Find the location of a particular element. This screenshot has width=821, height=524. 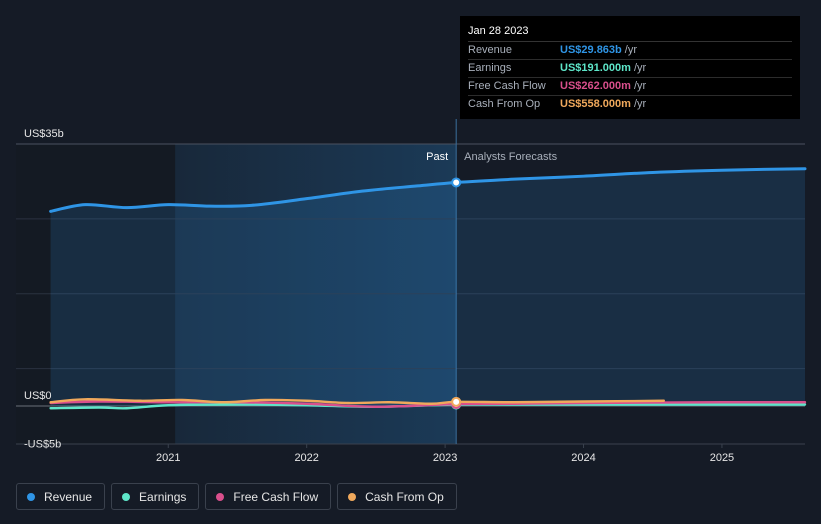

x-tick-label: 2024 is located at coordinates (583, 458).